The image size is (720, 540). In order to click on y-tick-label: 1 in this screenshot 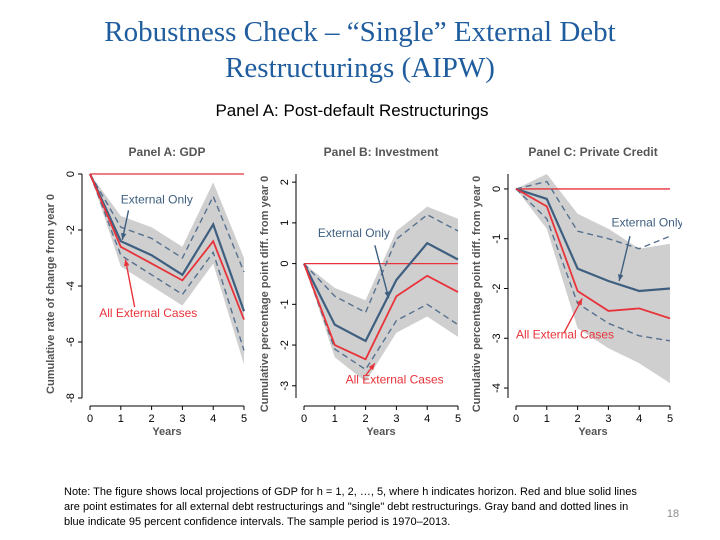, I will do `click(285, 223)`.